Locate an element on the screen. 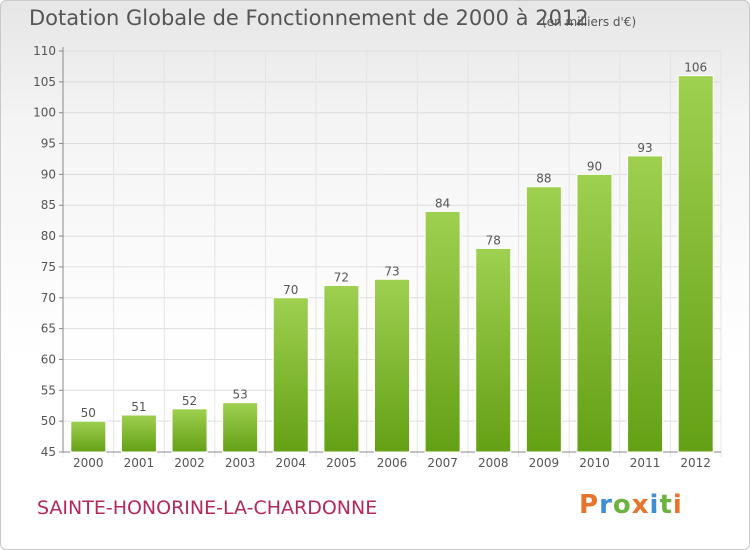 The height and width of the screenshot is (550, 750). logo-letter: o is located at coordinates (622, 505).